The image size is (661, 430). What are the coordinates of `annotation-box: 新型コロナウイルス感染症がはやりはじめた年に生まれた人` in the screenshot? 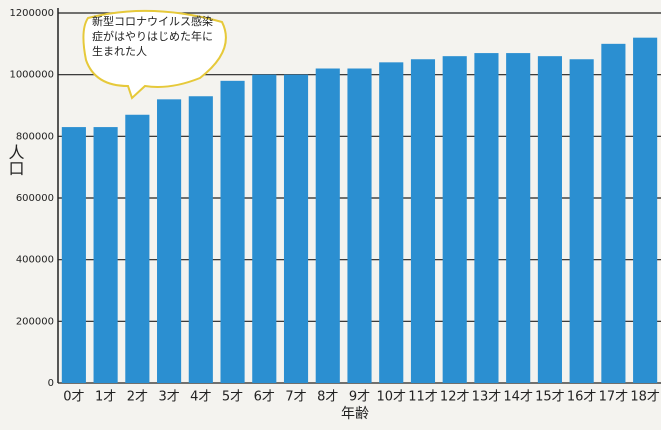 It's located at (152, 36).